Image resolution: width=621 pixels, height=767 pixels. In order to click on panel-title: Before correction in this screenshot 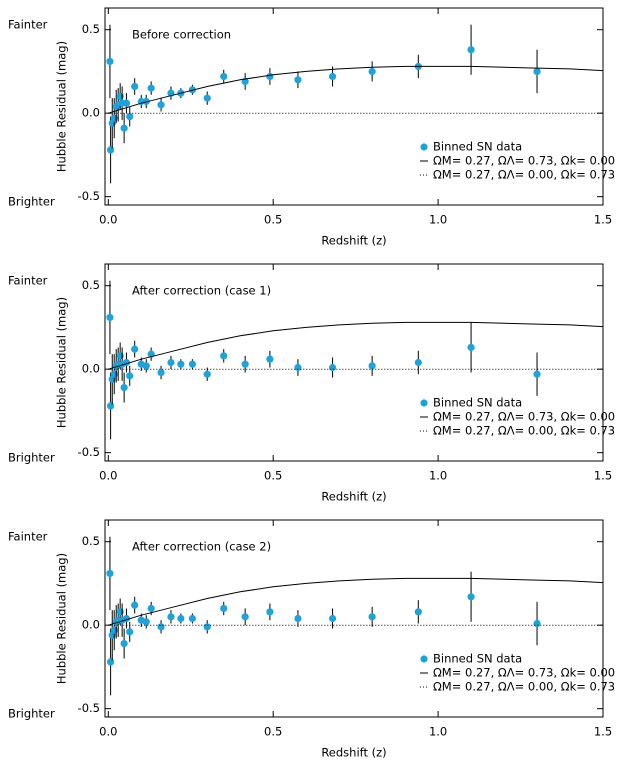, I will do `click(181, 35)`.